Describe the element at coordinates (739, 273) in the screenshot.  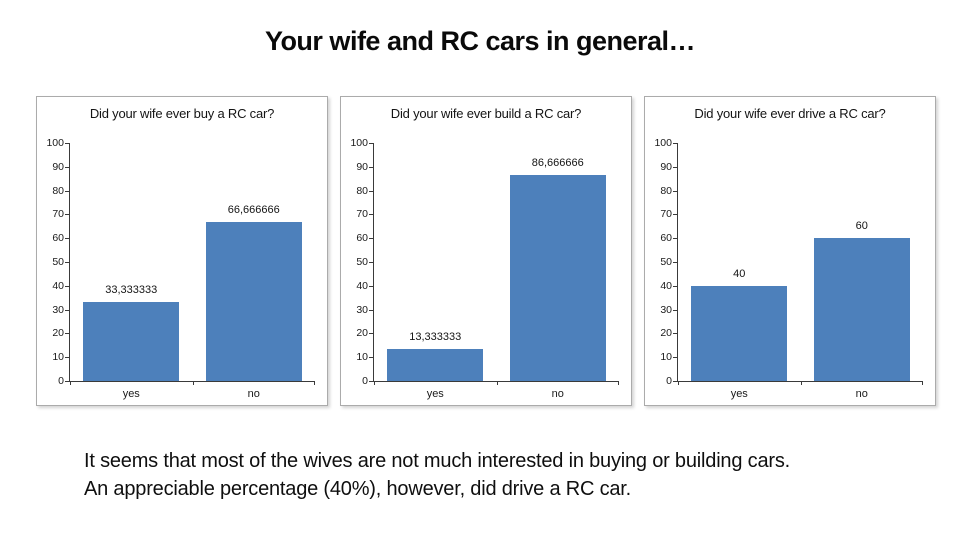
I see `data-label-yes: 40` at that location.